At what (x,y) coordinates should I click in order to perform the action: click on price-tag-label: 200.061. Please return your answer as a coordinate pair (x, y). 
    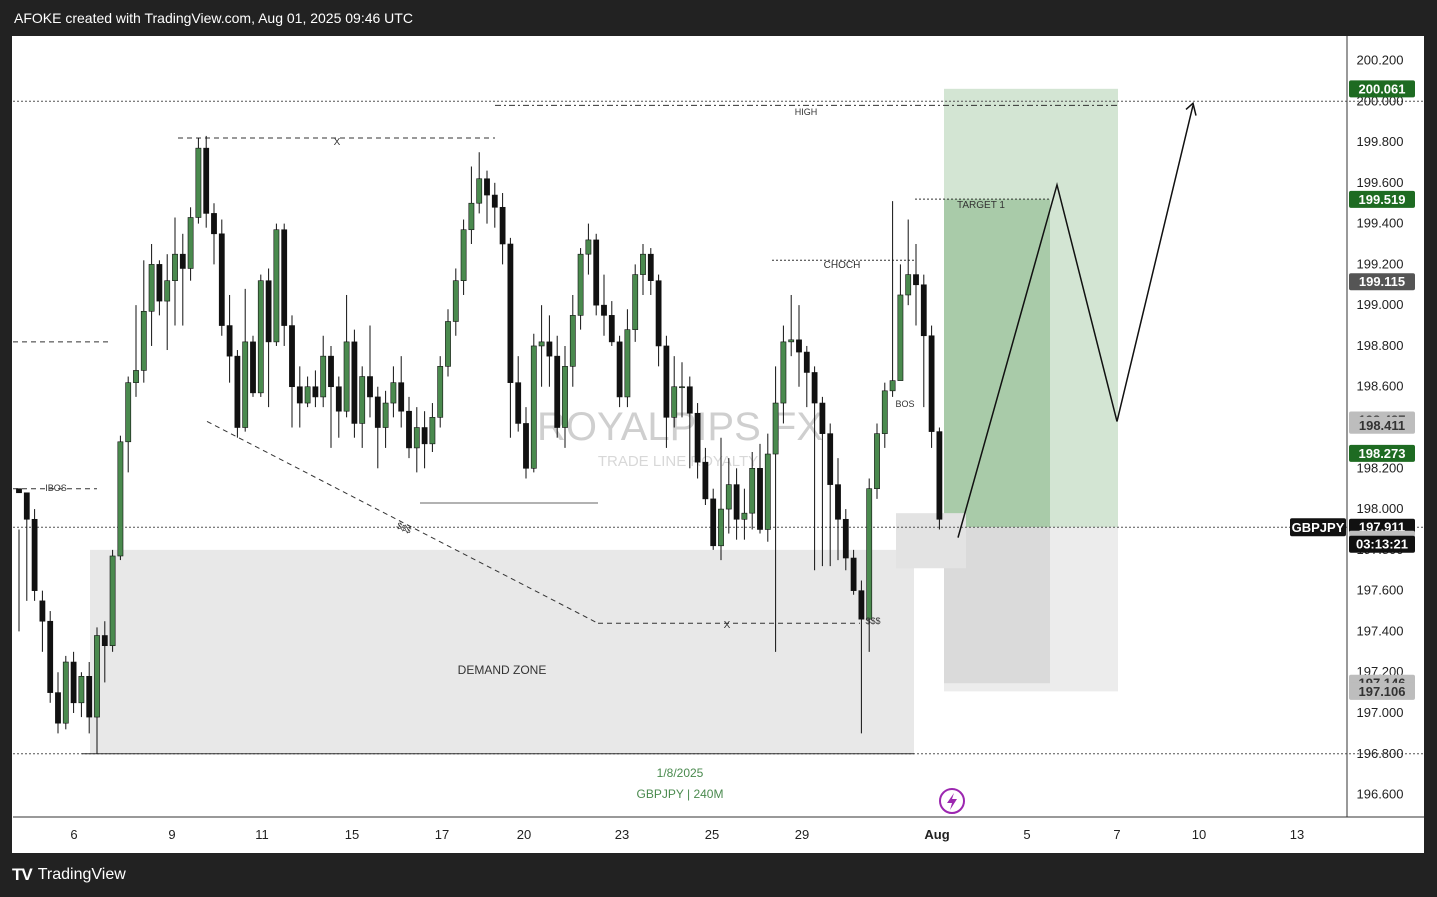
    Looking at the image, I should click on (1382, 88).